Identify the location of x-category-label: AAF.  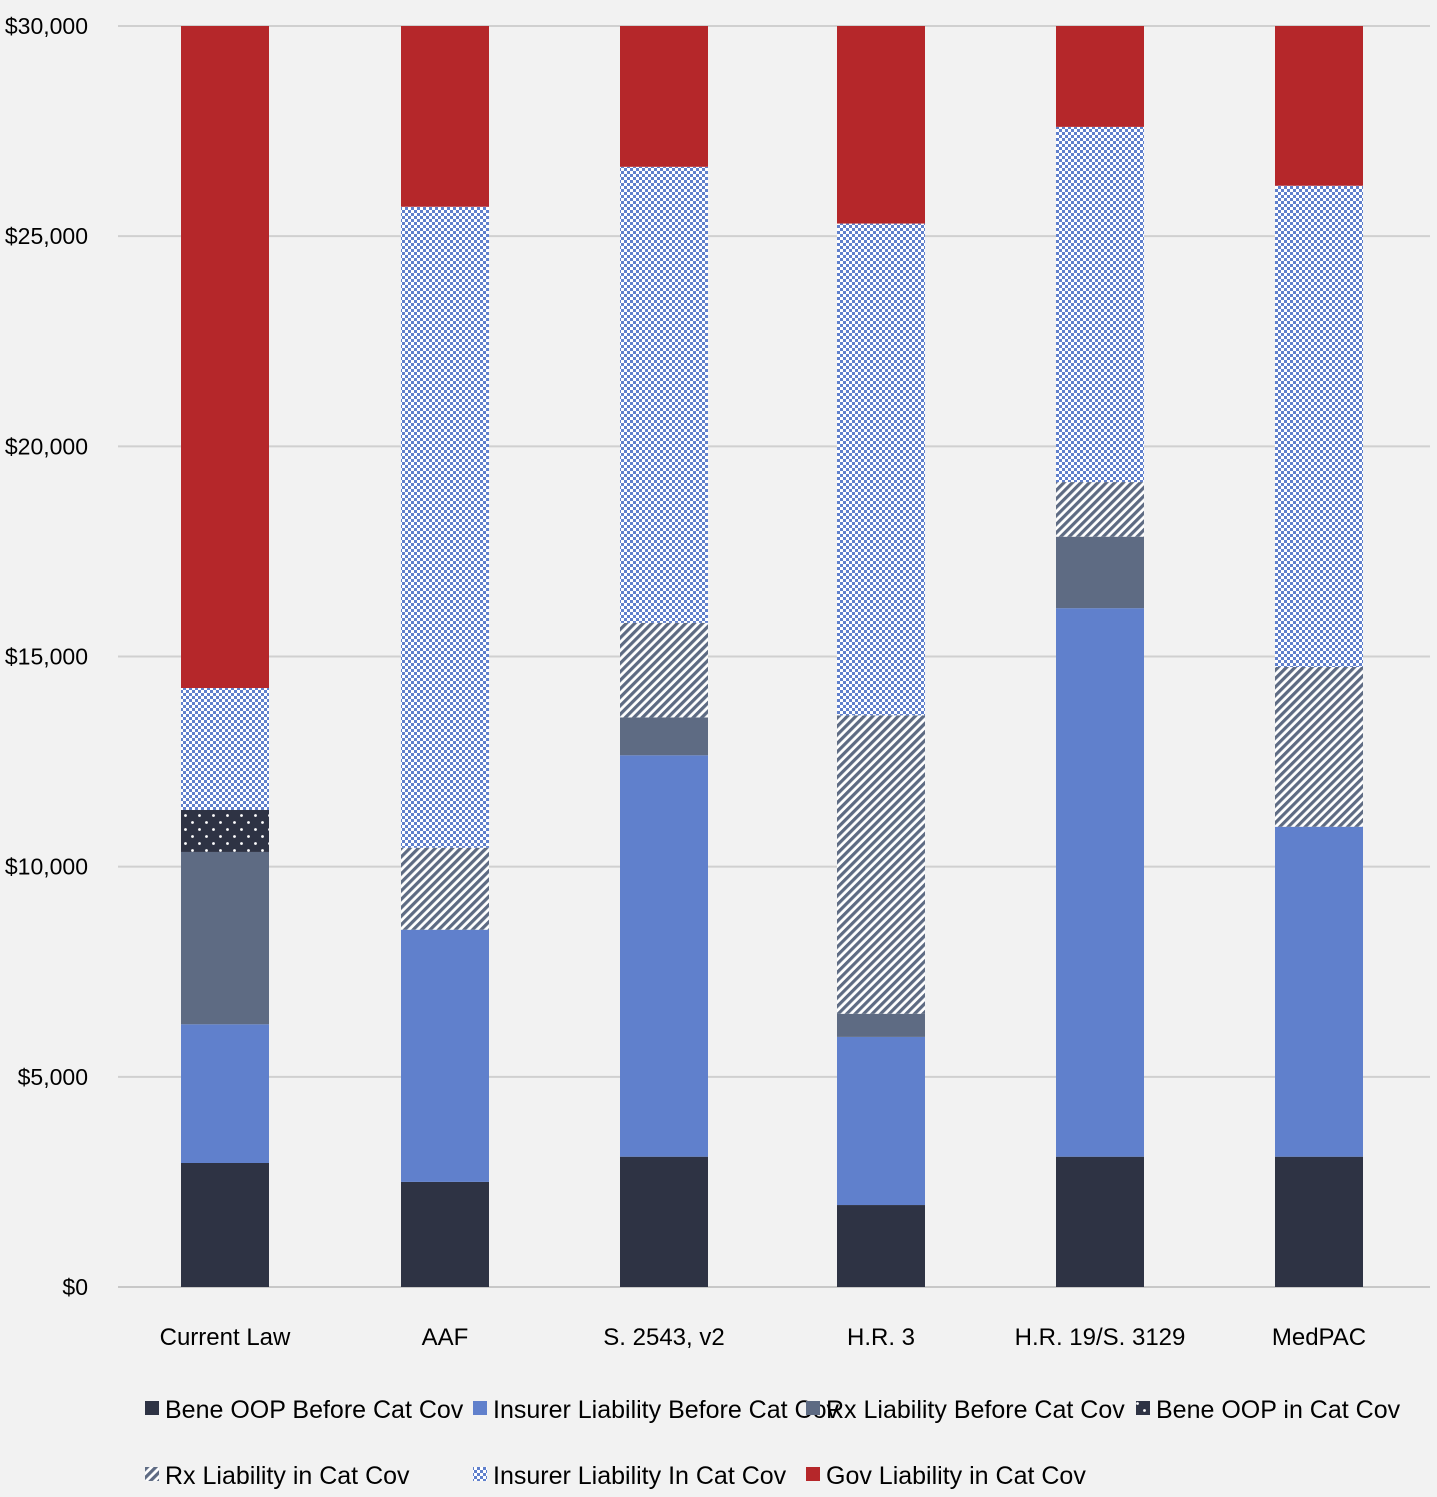
(445, 1337).